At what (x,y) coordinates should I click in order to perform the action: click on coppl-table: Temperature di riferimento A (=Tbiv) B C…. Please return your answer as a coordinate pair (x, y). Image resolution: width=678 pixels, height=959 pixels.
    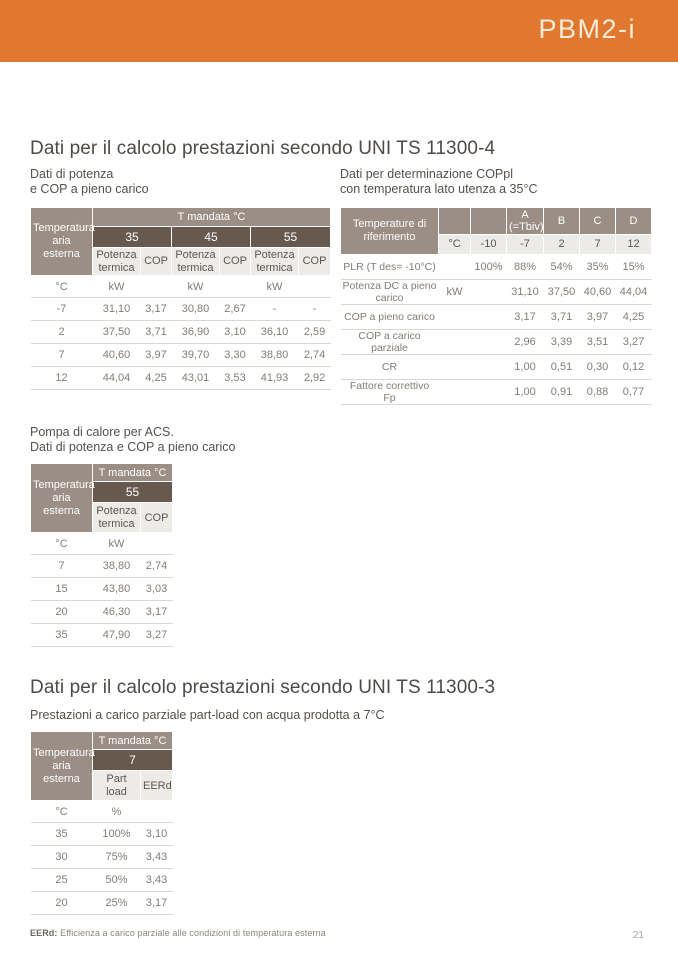
    Looking at the image, I should click on (496, 306).